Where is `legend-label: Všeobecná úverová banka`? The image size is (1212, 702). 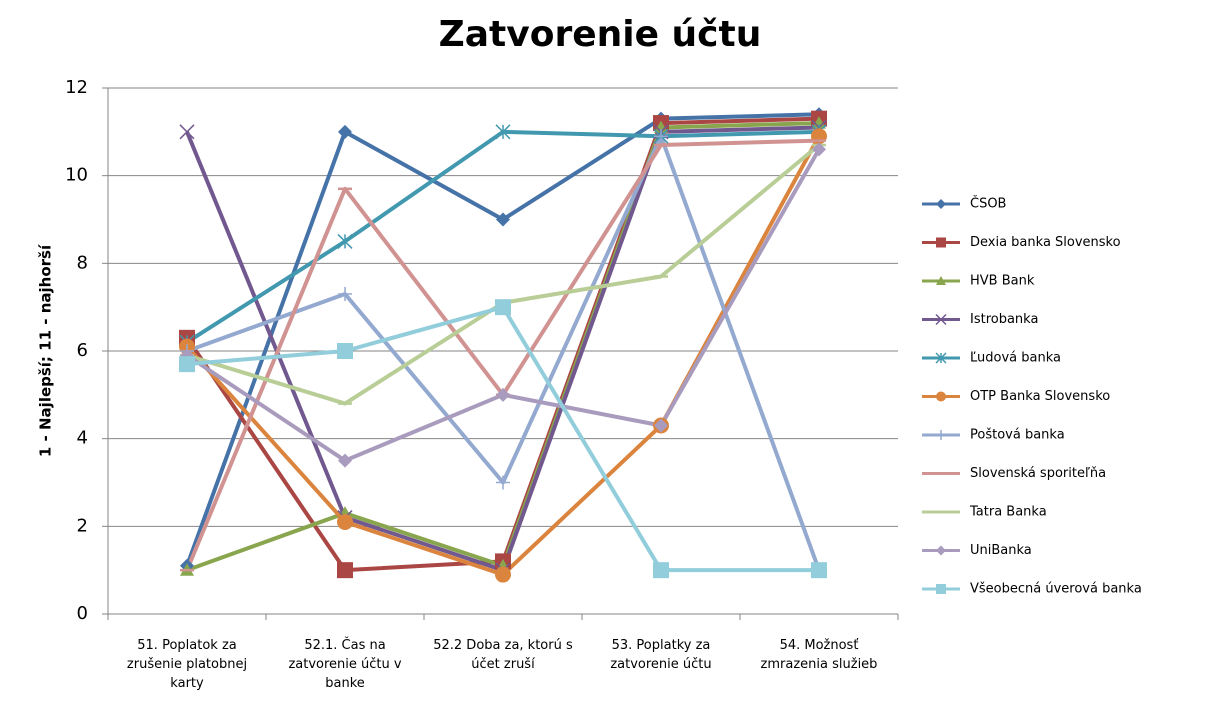 legend-label: Všeobecná úverová banka is located at coordinates (1056, 589).